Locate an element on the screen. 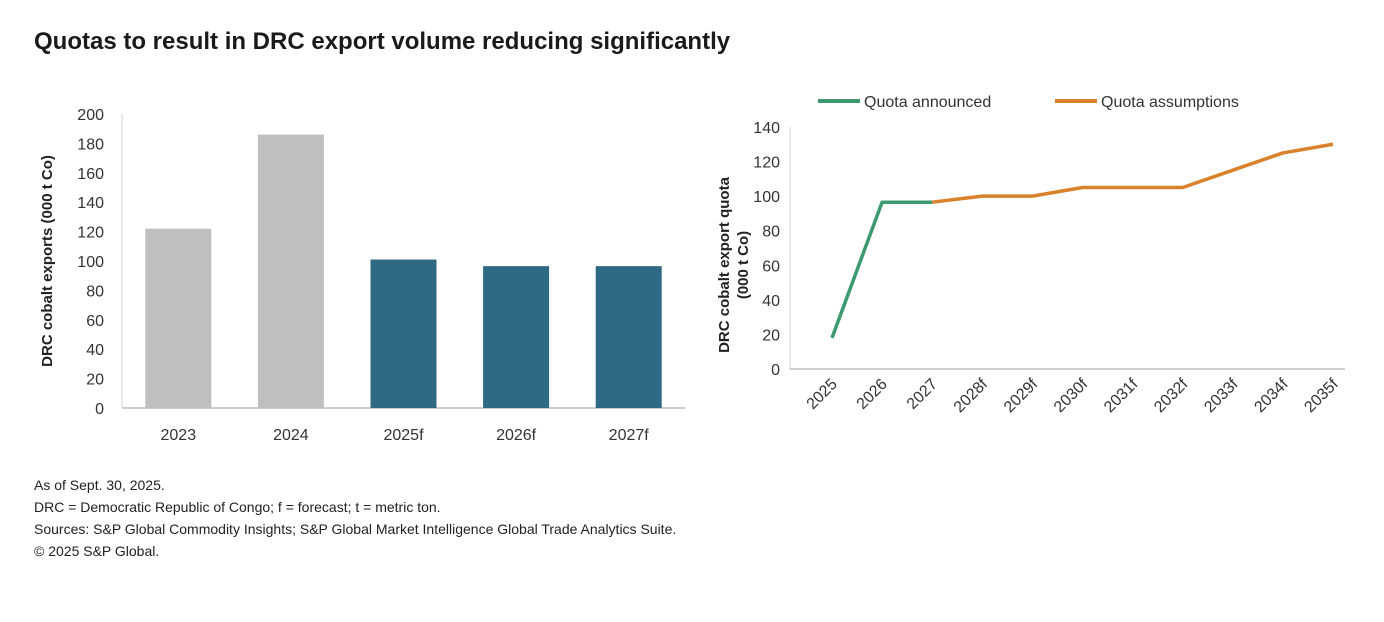 The width and height of the screenshot is (1384, 622). bar-y-tick-label: 20 is located at coordinates (95, 380).